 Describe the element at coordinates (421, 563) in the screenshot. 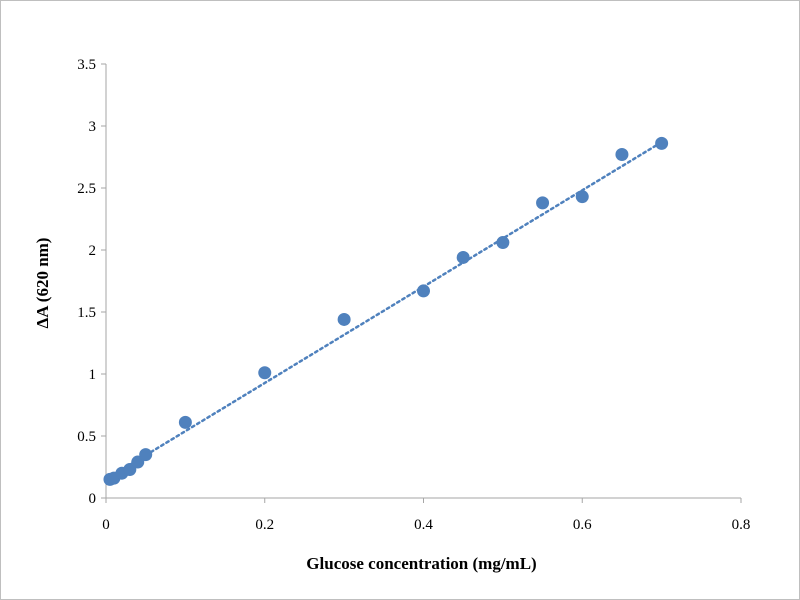

I see `x-axis-title: Glucose concentration (mg/mL)` at that location.